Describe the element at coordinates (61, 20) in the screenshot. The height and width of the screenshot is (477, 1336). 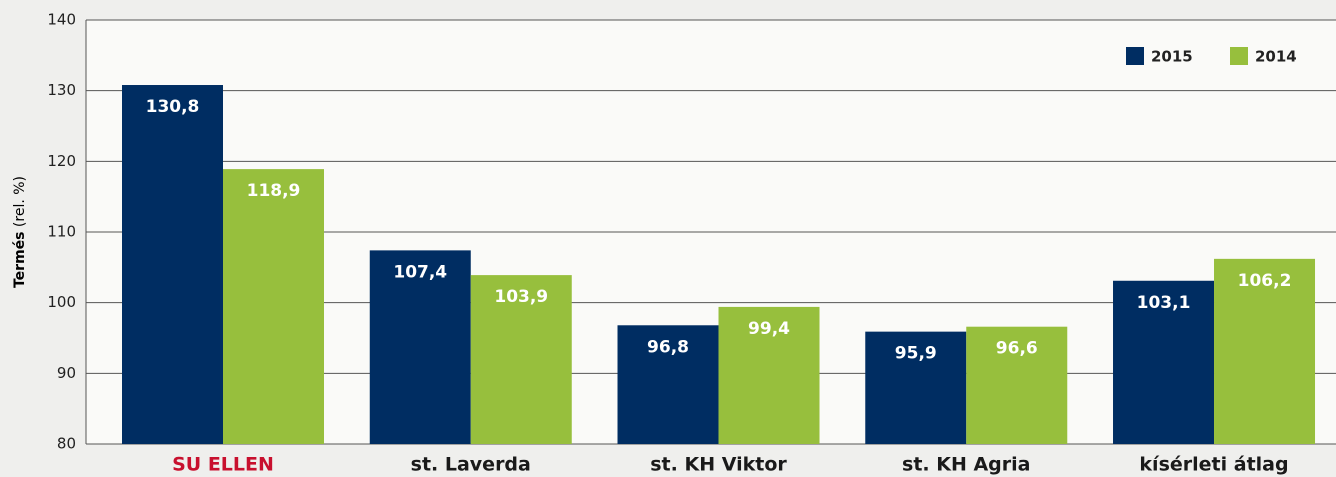
I see `y-tick-label: 140` at that location.